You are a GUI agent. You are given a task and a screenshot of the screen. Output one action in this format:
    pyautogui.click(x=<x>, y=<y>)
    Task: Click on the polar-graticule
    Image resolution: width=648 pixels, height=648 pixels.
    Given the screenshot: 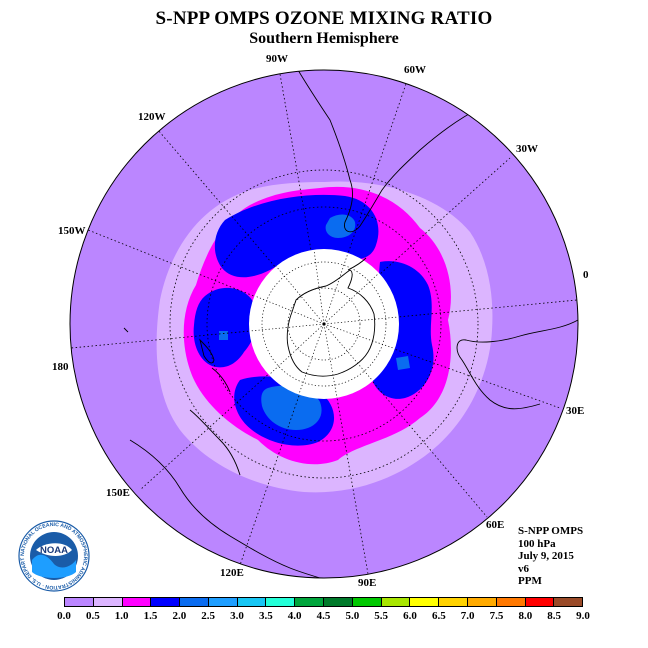 What is the action you would take?
    pyautogui.click(x=324, y=324)
    